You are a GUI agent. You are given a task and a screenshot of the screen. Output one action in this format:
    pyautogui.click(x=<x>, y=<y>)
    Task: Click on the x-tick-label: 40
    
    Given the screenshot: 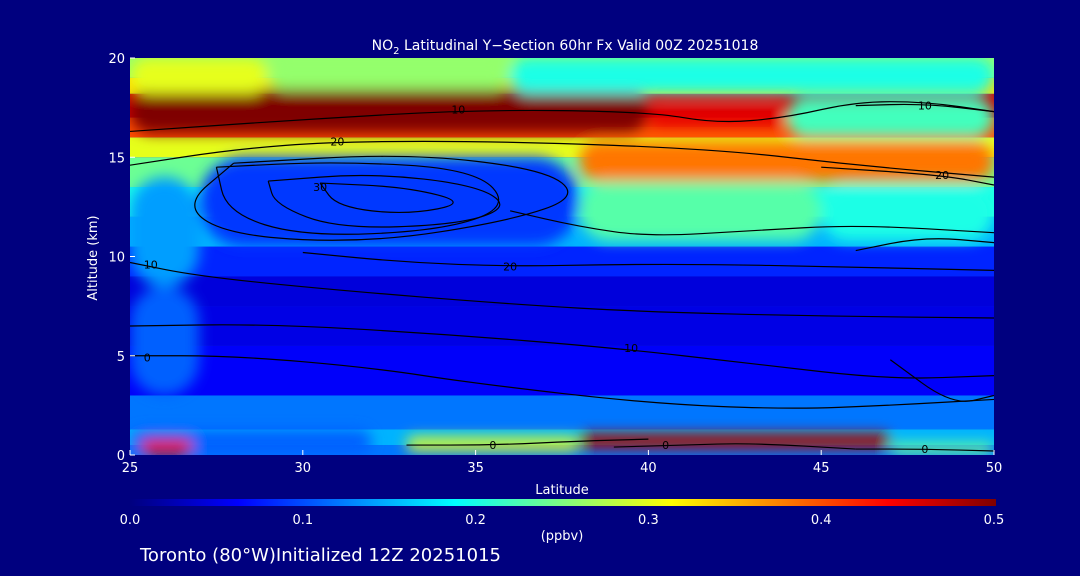 What is the action you would take?
    pyautogui.click(x=648, y=468)
    